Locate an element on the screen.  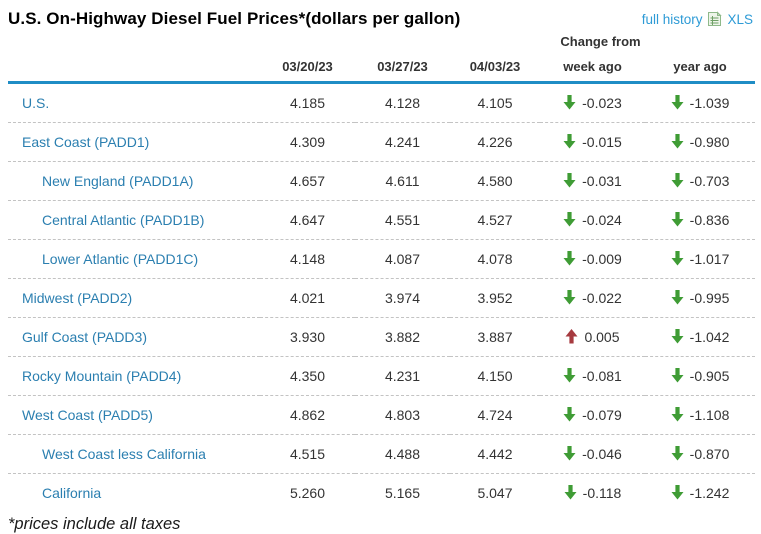
price-value: 4.078 is located at coordinates (495, 259).